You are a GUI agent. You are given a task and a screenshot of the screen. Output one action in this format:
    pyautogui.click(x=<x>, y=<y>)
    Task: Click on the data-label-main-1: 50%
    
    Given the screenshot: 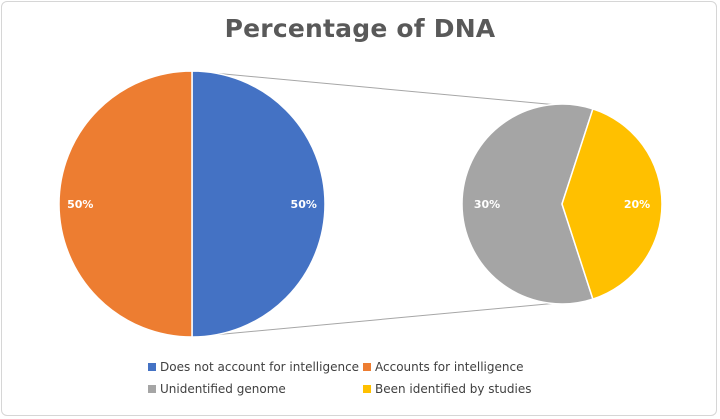 What is the action you would take?
    pyautogui.click(x=80, y=204)
    